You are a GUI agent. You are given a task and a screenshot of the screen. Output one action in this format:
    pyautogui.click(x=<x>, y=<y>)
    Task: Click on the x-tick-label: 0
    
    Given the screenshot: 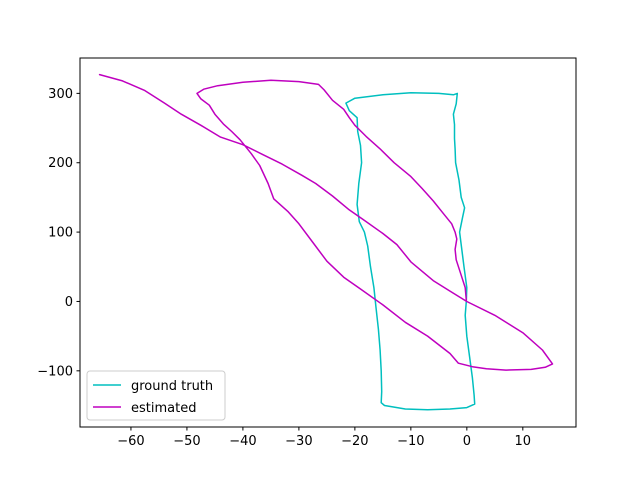 What is the action you would take?
    pyautogui.click(x=467, y=441)
    